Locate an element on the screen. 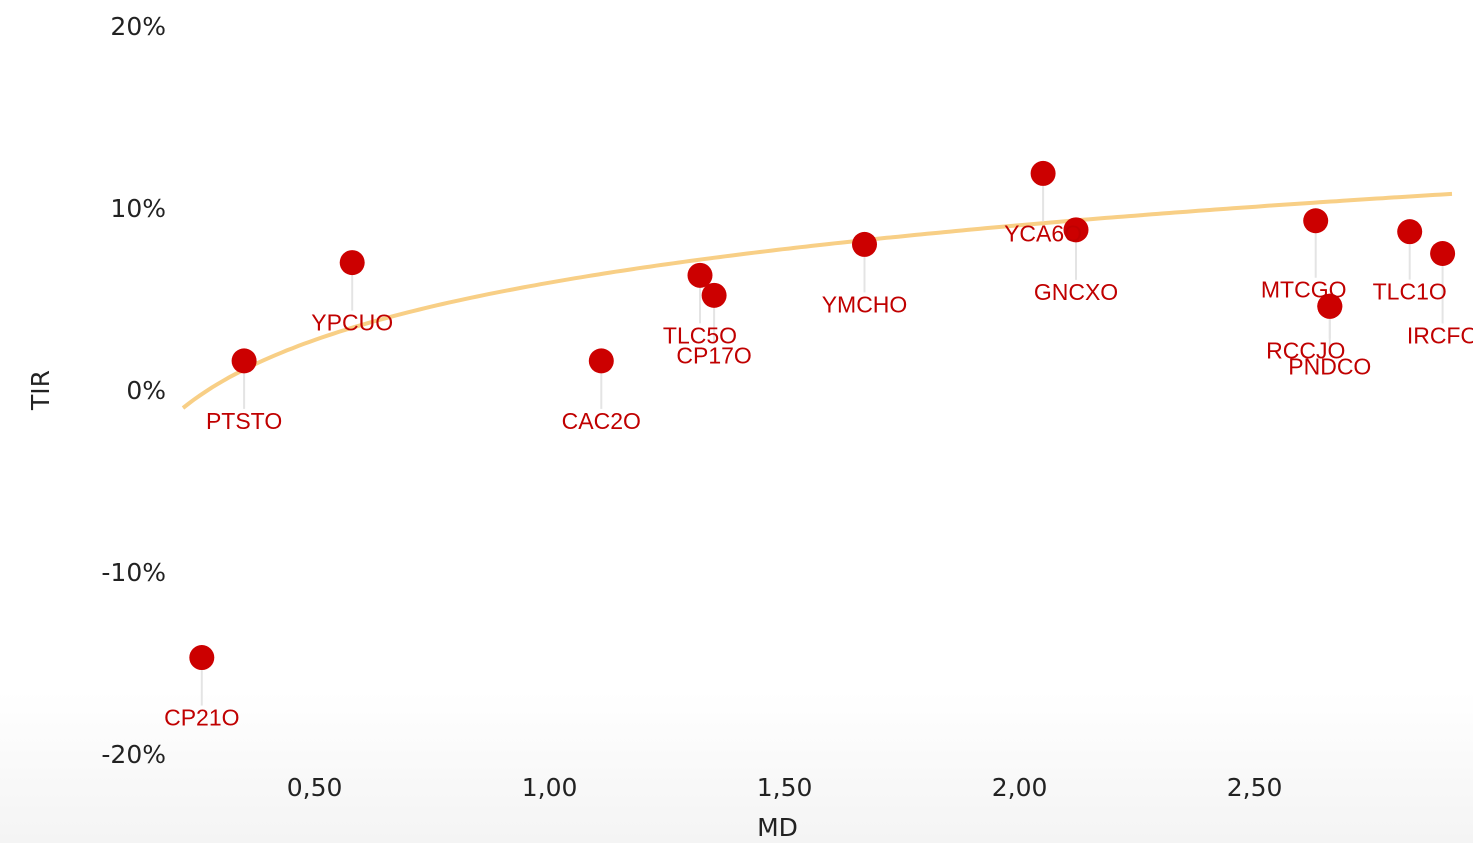 This screenshot has width=1473, height=843. y-tick-label: 20% is located at coordinates (138, 26).